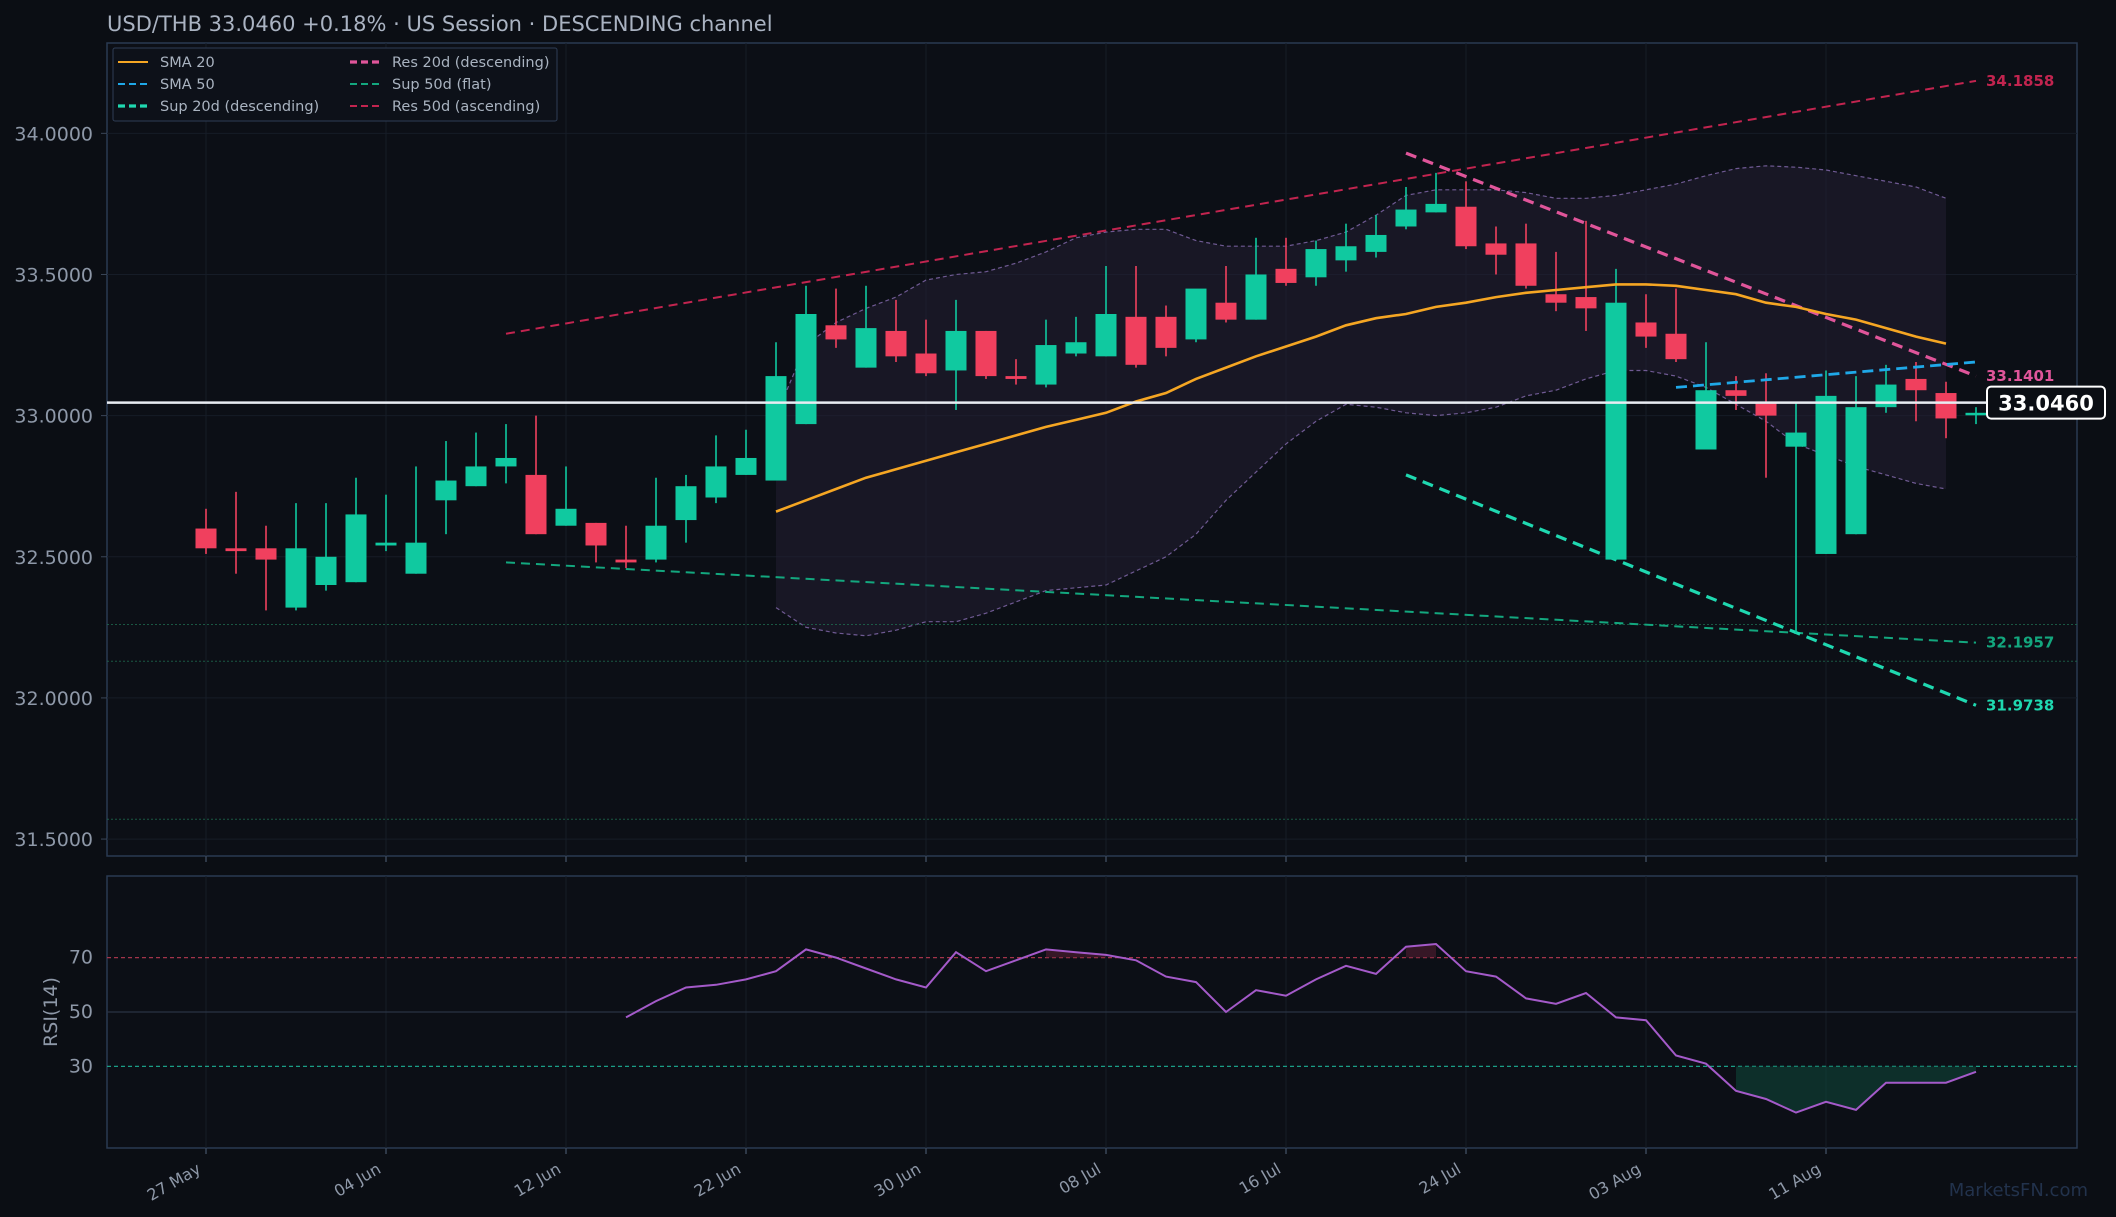 The height and width of the screenshot is (1217, 2116). What do you see at coordinates (53, 417) in the screenshot?
I see `price-tick-label: 33.0000` at bounding box center [53, 417].